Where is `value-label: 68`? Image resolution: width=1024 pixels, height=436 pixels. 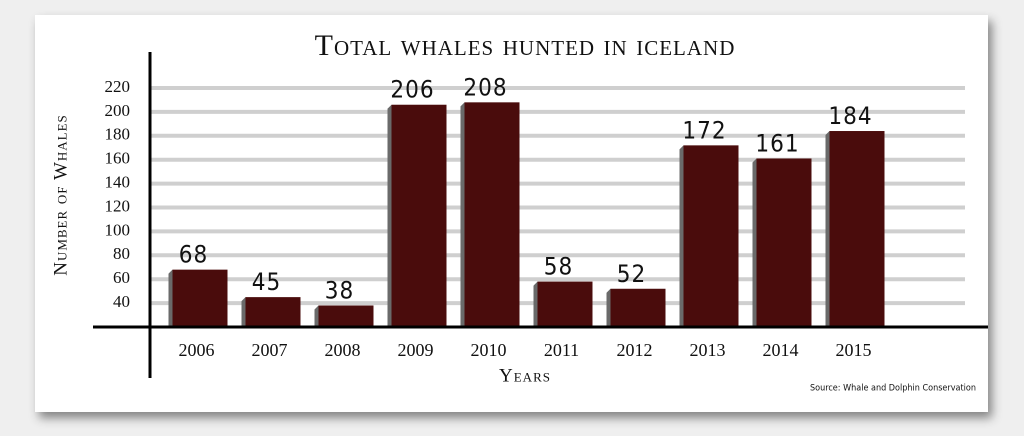 value-label: 68 is located at coordinates (193, 255).